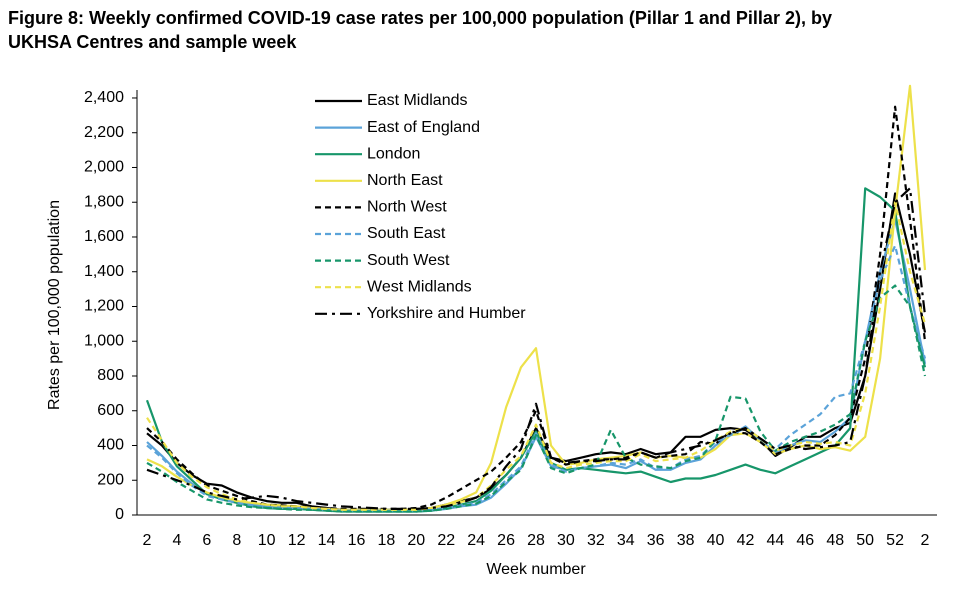  What do you see at coordinates (746, 540) in the screenshot?
I see `x-tick-label: 42` at bounding box center [746, 540].